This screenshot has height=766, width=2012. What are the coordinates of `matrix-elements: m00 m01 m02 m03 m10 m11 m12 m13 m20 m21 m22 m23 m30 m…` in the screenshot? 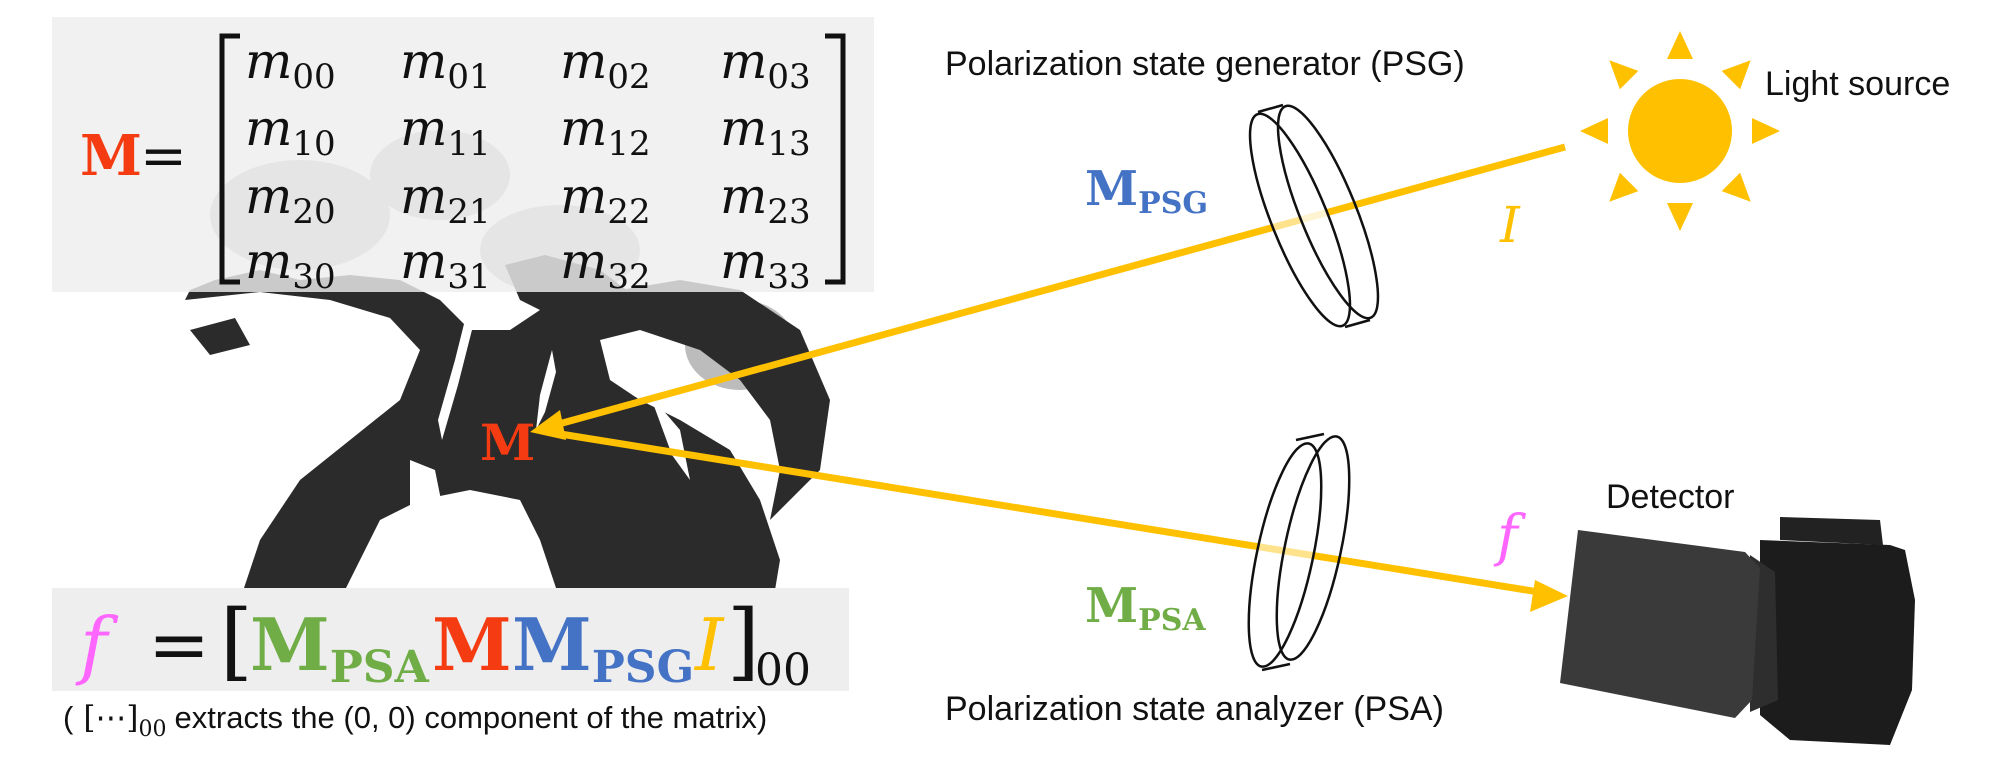 It's located at (528, 164).